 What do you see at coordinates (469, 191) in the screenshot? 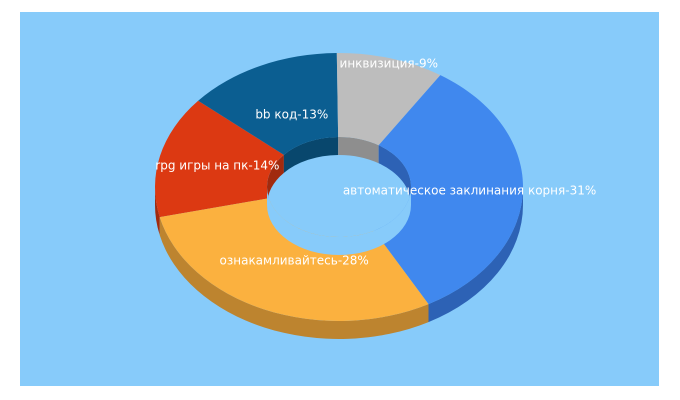
I see `slice-label-3: автоматическое заклинания корня-31%` at bounding box center [469, 191].